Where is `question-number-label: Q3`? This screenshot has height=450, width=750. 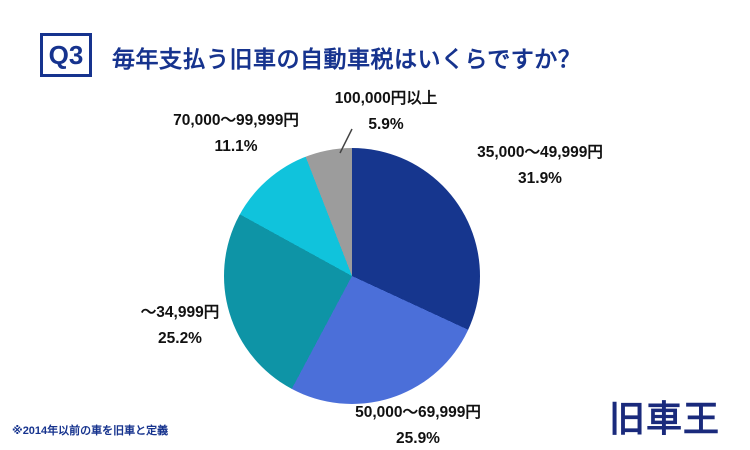
question-number-label: Q3 is located at coordinates (66, 54).